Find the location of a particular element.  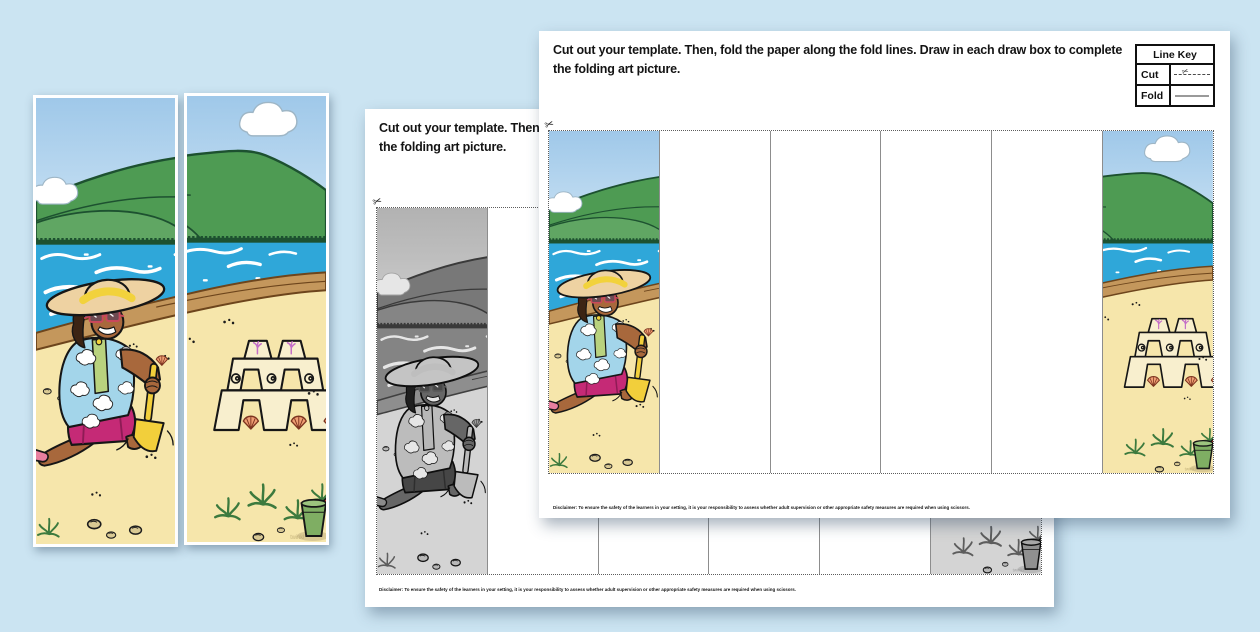

beach-art-left-half is located at coordinates (105, 321).